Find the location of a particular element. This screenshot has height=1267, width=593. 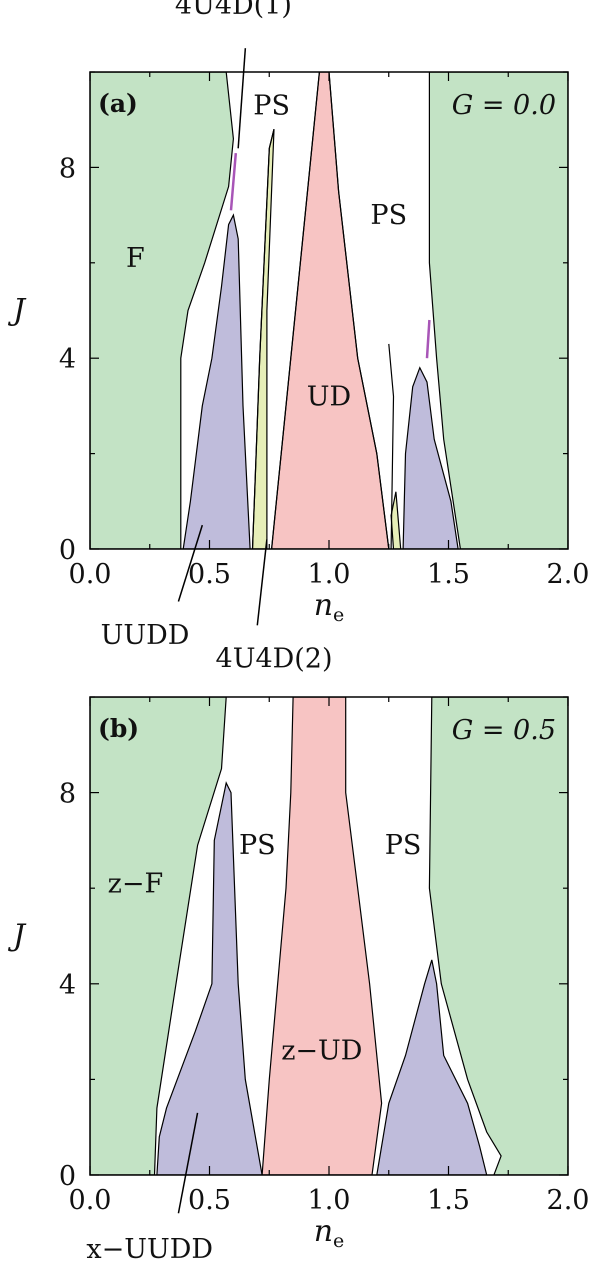

region-label: F is located at coordinates (135, 258).